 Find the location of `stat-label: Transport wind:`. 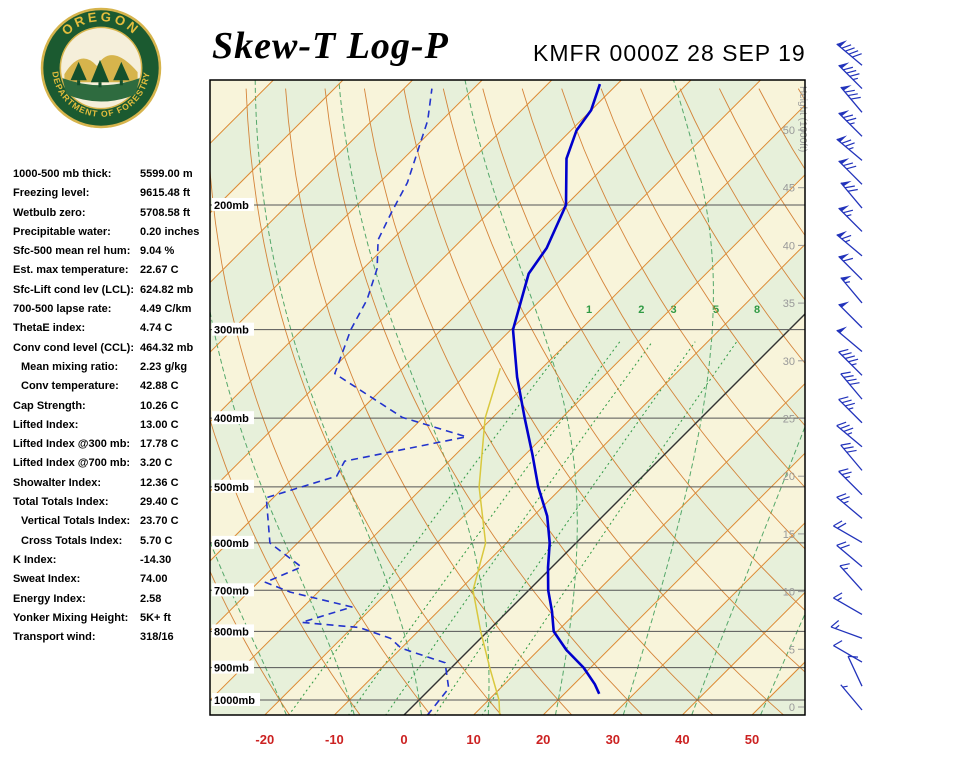

stat-label: Transport wind: is located at coordinates (54, 637).